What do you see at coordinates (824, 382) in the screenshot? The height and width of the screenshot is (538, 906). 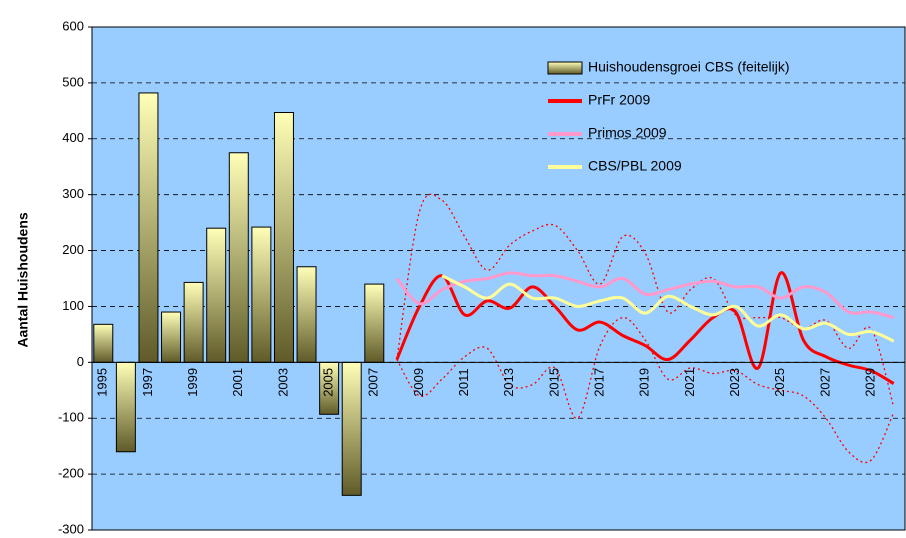 I see `x-tick-label: 2027` at bounding box center [824, 382].